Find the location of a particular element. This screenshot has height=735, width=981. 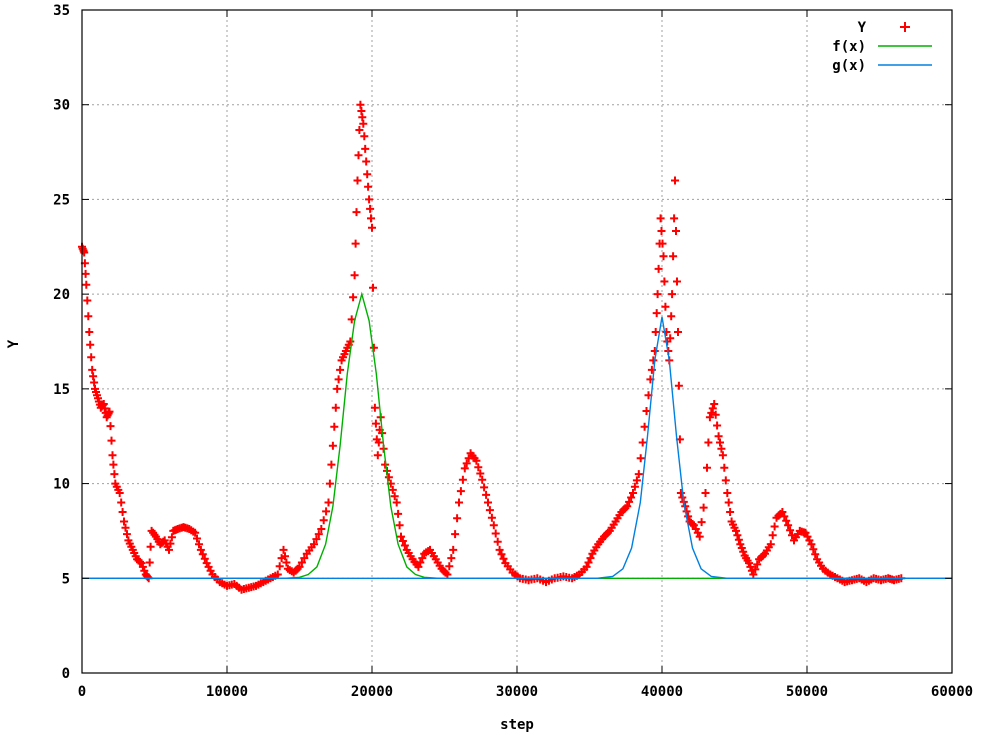

x-tick-label: 0 is located at coordinates (82, 692).